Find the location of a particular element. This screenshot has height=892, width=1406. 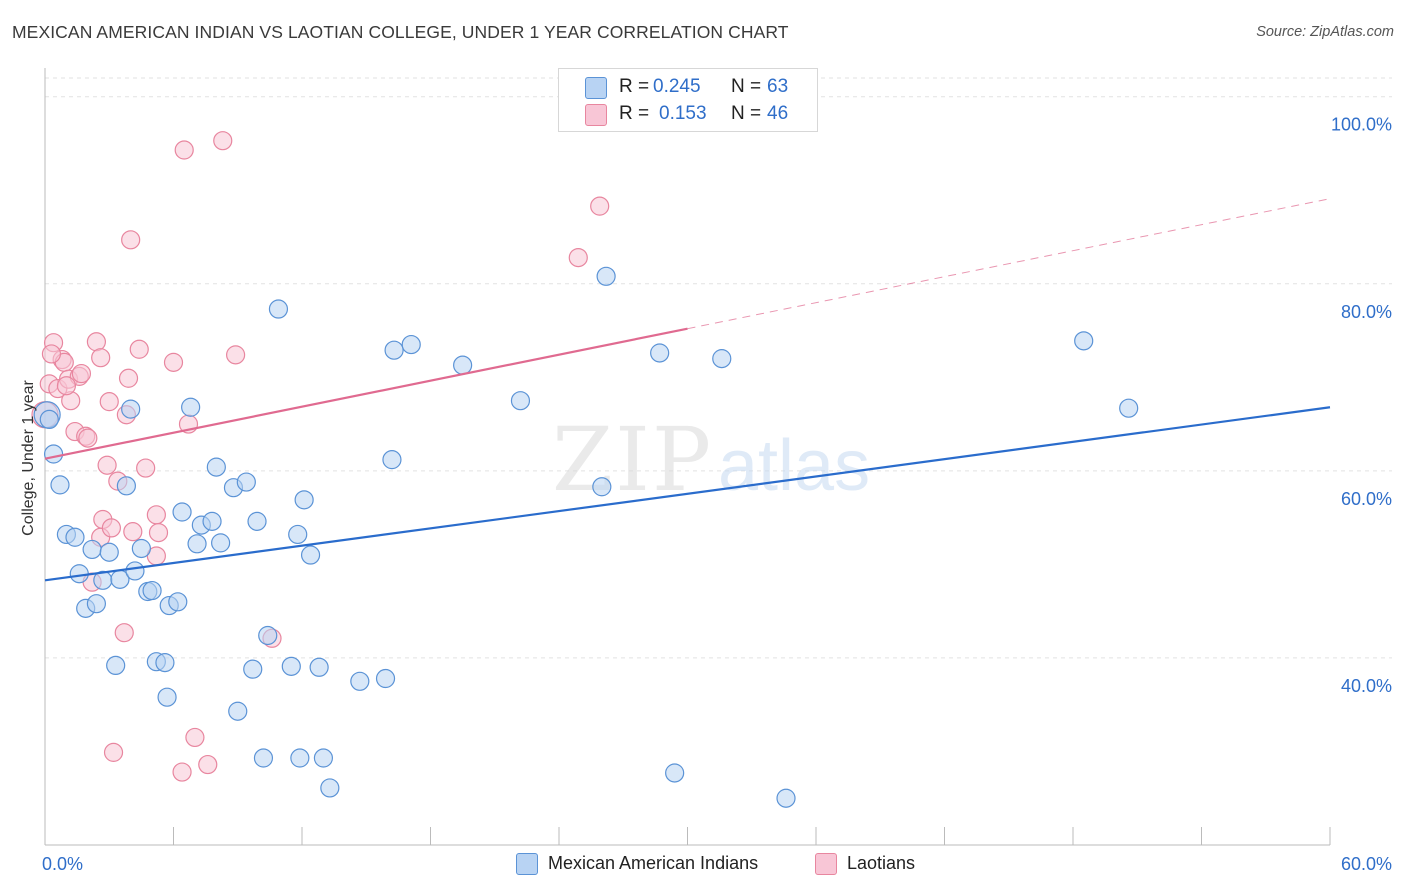

watermark-atlas: atlas is located at coordinates (794, 466).